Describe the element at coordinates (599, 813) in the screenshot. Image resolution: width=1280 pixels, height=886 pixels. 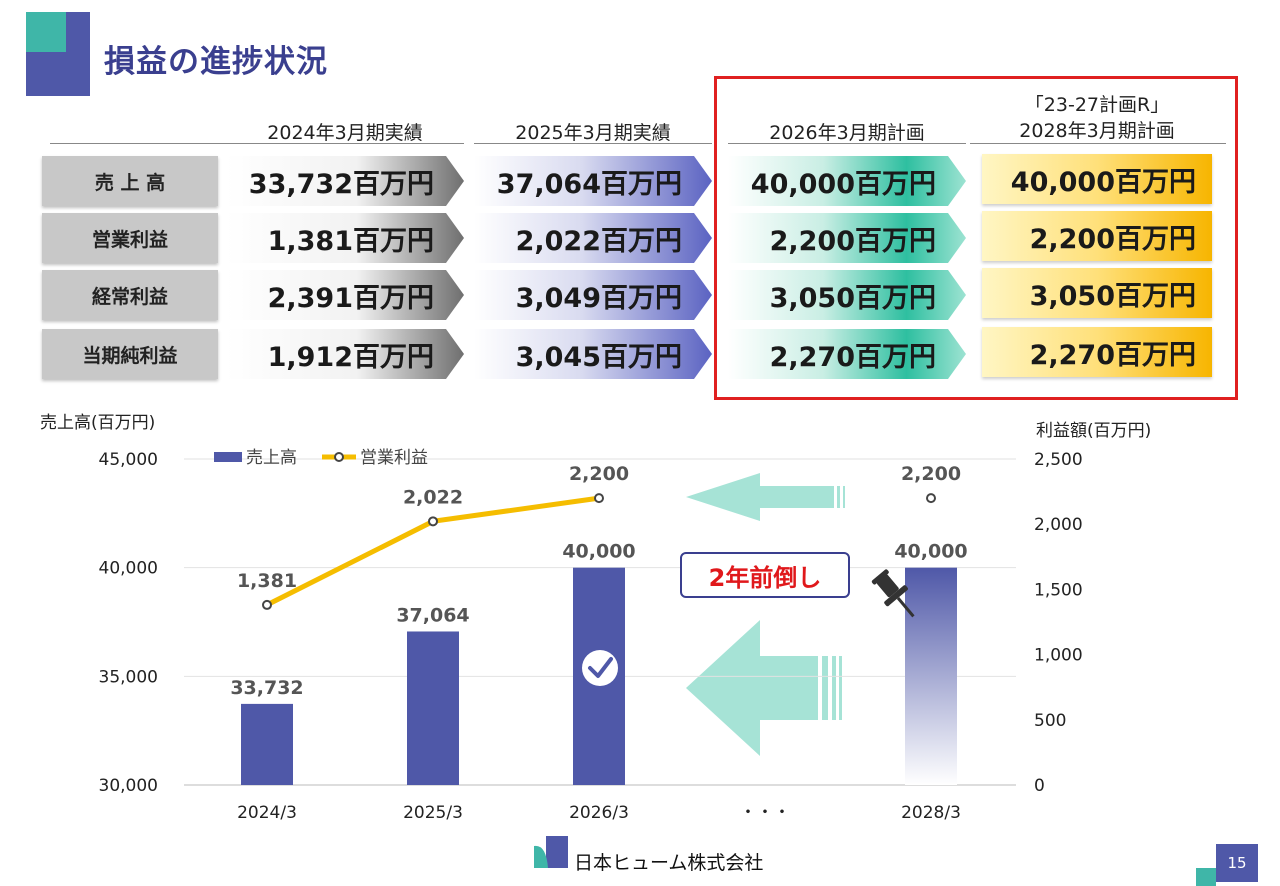
I see `x-tick-label: 2026/3` at that location.